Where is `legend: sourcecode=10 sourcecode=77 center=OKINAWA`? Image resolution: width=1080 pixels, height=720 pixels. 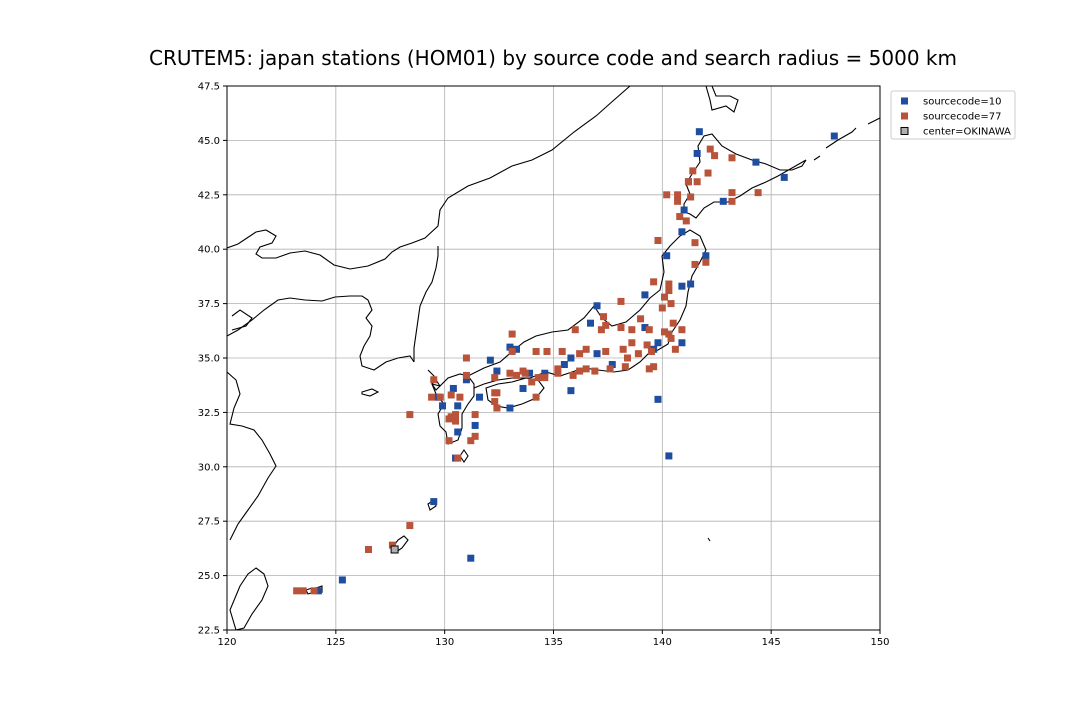 legend: sourcecode=10 sourcecode=77 center=OKINAWA is located at coordinates (953, 115).